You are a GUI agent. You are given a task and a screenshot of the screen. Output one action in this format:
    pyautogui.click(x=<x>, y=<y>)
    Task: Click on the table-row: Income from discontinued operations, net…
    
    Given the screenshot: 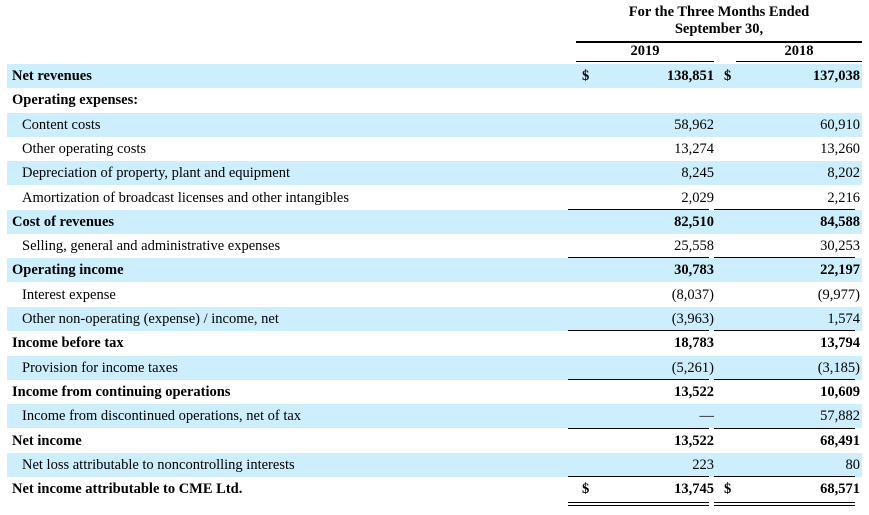 What is the action you would take?
    pyautogui.click(x=434, y=416)
    